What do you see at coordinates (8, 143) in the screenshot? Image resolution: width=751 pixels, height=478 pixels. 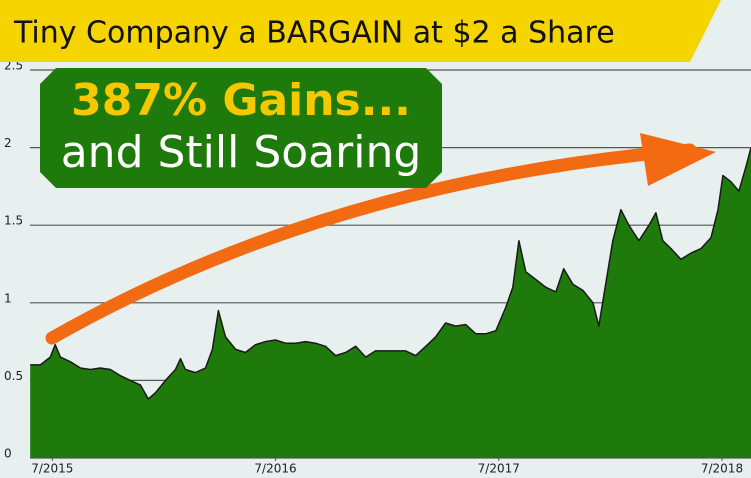 I see `y-tick-label: 2` at bounding box center [8, 143].